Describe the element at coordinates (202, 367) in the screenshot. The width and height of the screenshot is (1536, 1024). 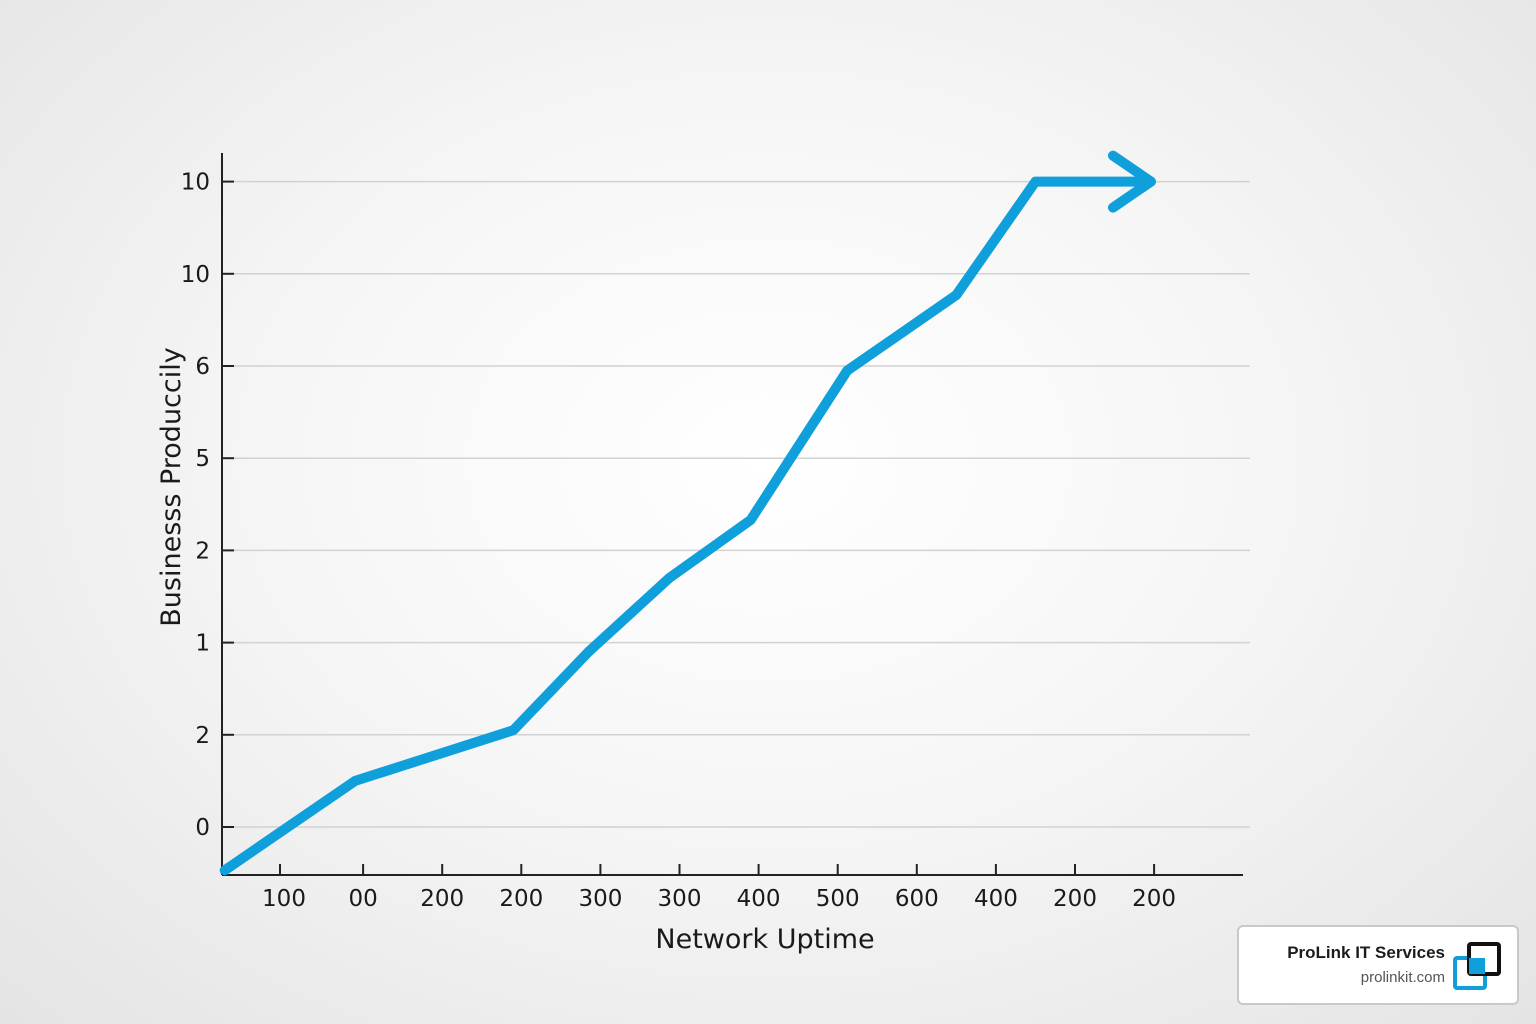
I see `y-tick-label: 6` at that location.